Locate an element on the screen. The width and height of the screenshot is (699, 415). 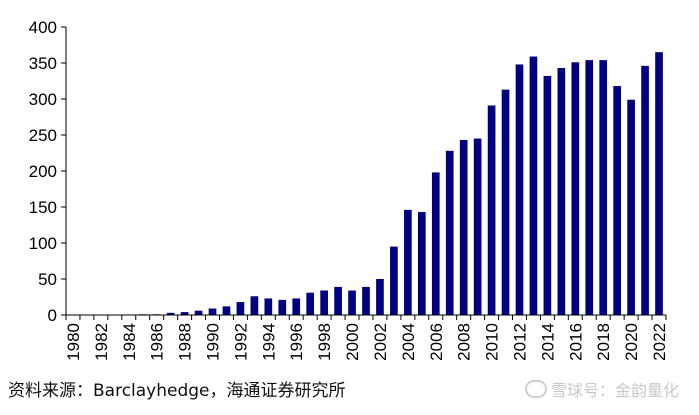
bar-1989 is located at coordinates (198, 312).